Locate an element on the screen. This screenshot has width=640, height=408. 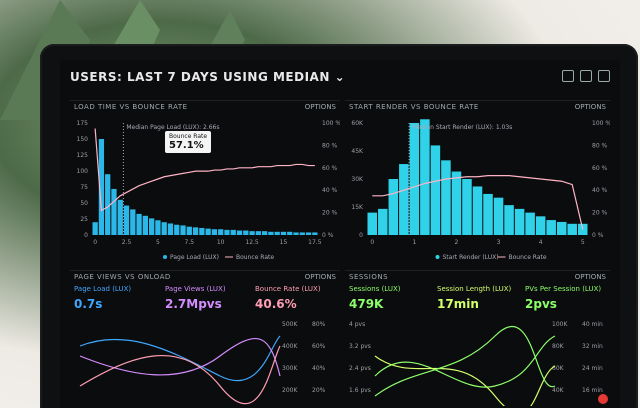
export-icon is located at coordinates (586, 76).